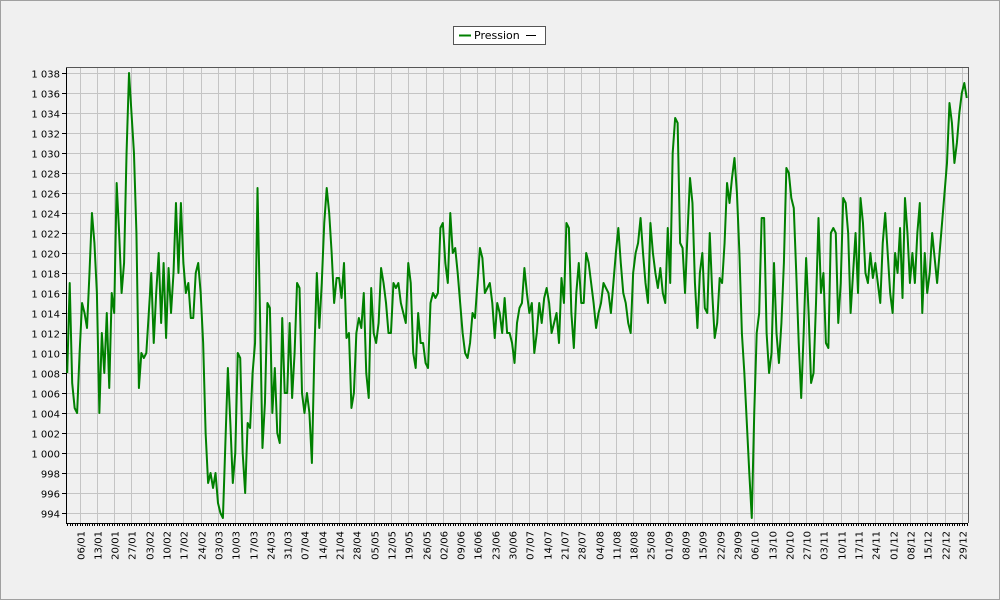 This screenshot has width=1000, height=600. I want to click on x-tick-label: 14/07, so click(549, 545).